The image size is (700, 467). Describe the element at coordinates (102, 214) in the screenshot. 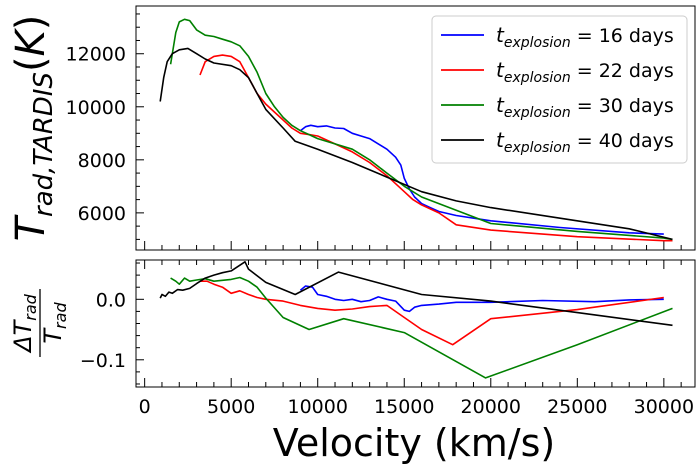

I see `top-y-tick-label: 6000` at that location.